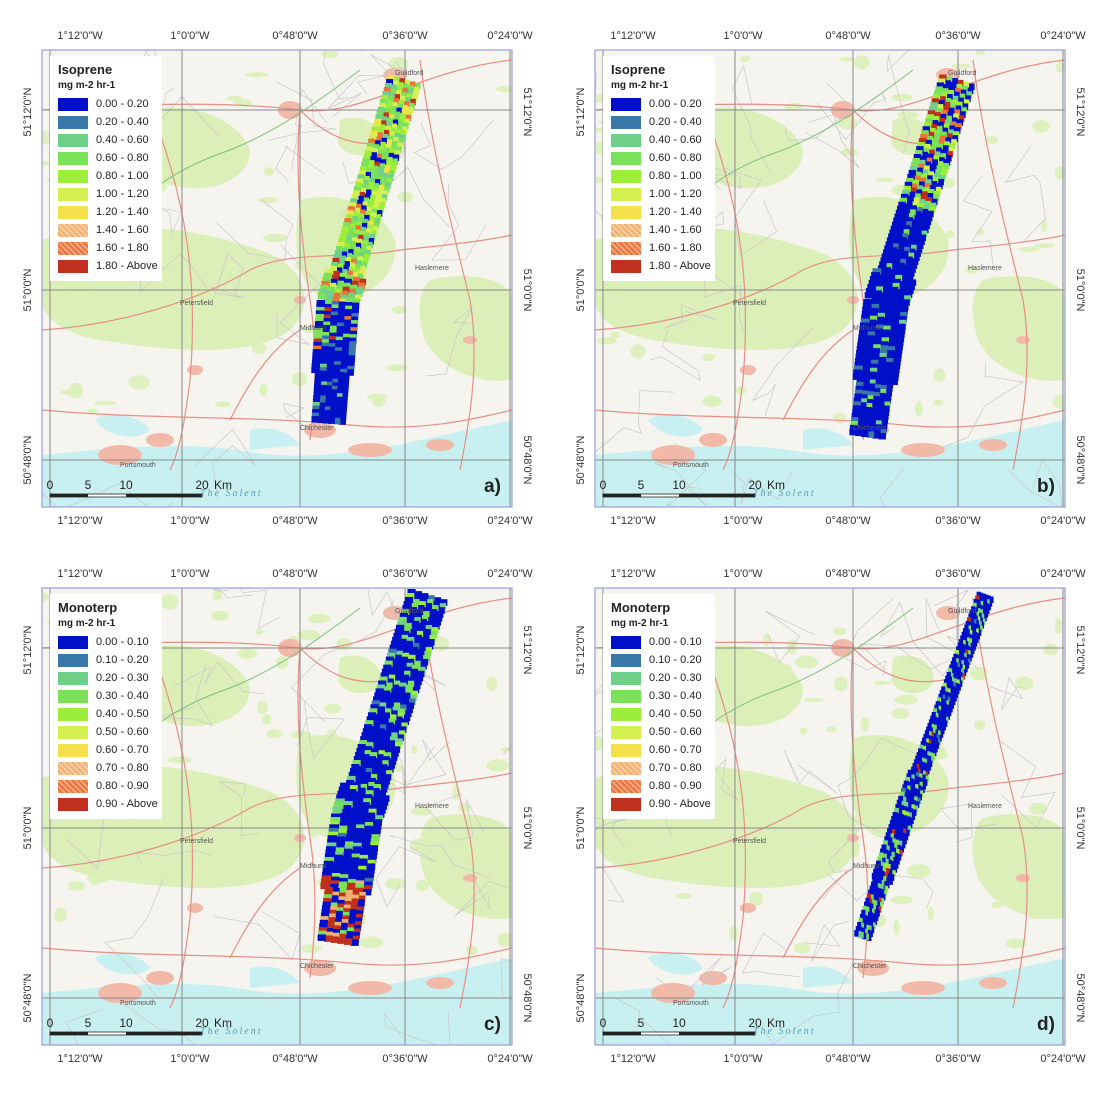 The height and width of the screenshot is (1116, 1120). Describe the element at coordinates (675, 212) in the screenshot. I see `legend-label: 1.20 - 1.40` at that location.